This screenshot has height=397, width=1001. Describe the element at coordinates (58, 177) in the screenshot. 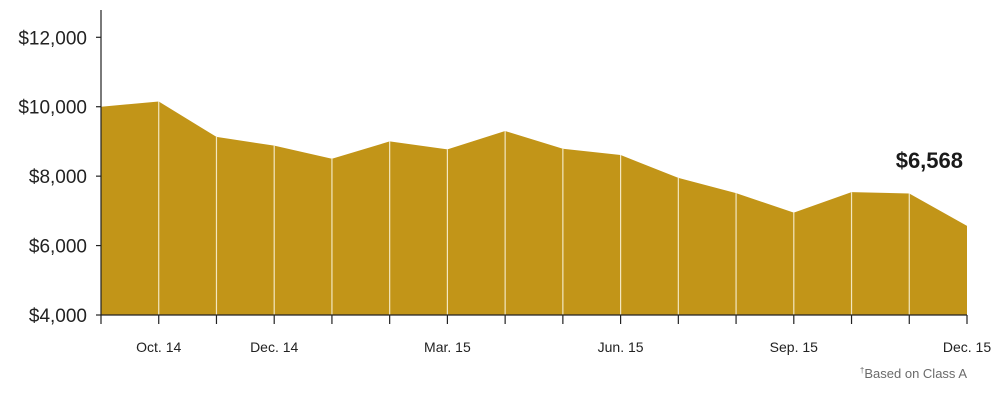

I see `y-tick-label: $8,000` at that location.